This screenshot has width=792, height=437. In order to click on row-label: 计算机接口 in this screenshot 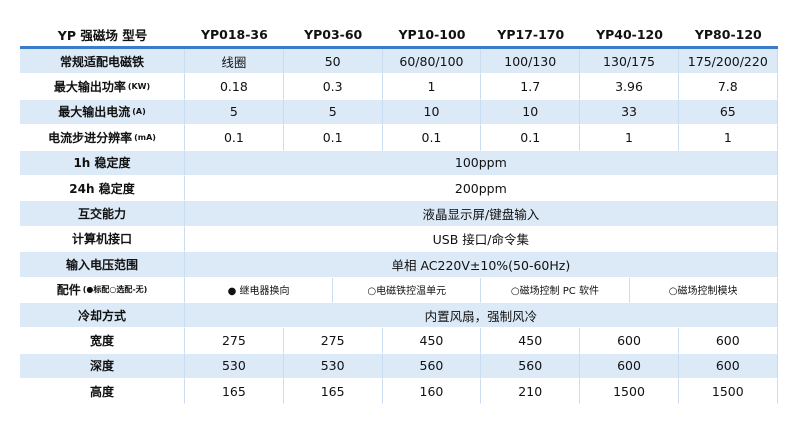, I will do `click(102, 239)`.